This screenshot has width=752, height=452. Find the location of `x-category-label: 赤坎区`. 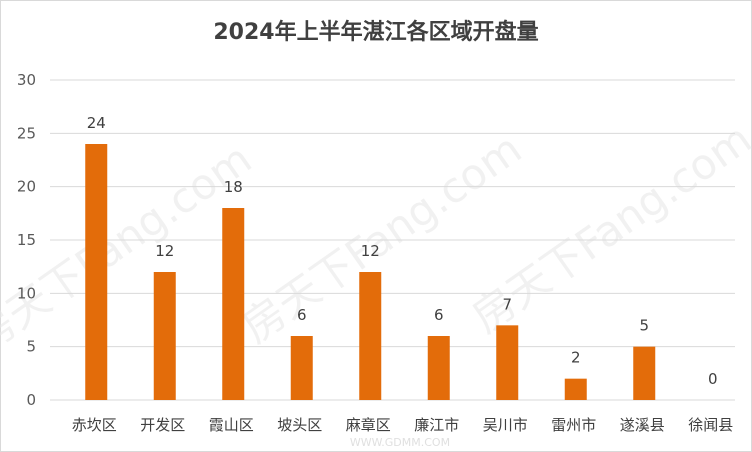

x-category-label: 赤坎区 is located at coordinates (94, 425).